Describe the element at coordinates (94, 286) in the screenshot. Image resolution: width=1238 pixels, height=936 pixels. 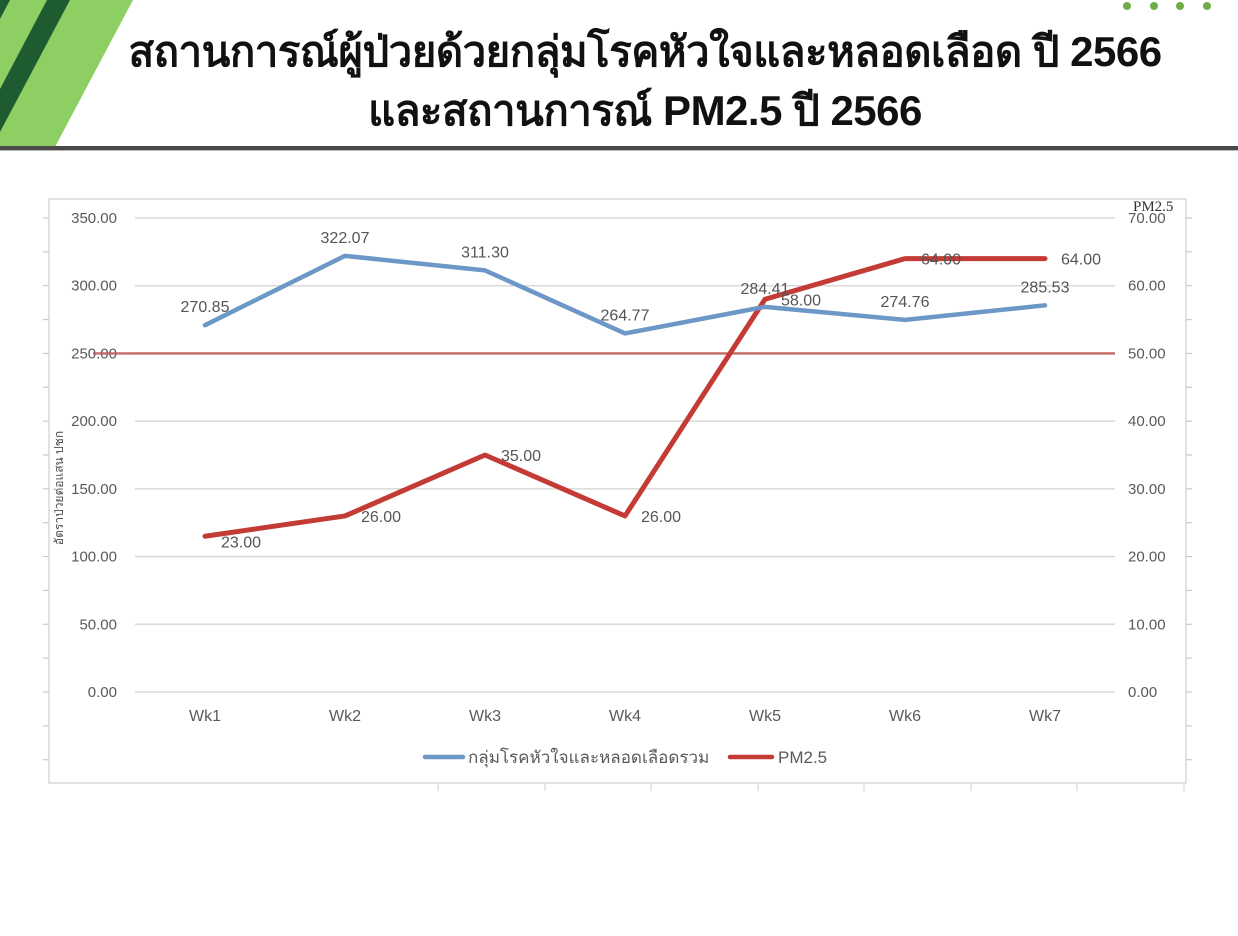
I see `left-axis-tick-label: 300.00` at that location.